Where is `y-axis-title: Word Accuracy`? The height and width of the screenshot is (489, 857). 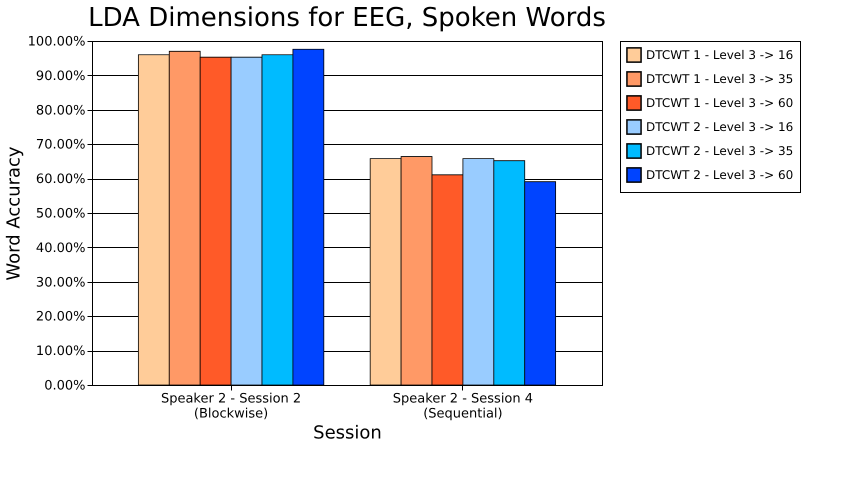
y-axis-title: Word Accuracy is located at coordinates (14, 213).